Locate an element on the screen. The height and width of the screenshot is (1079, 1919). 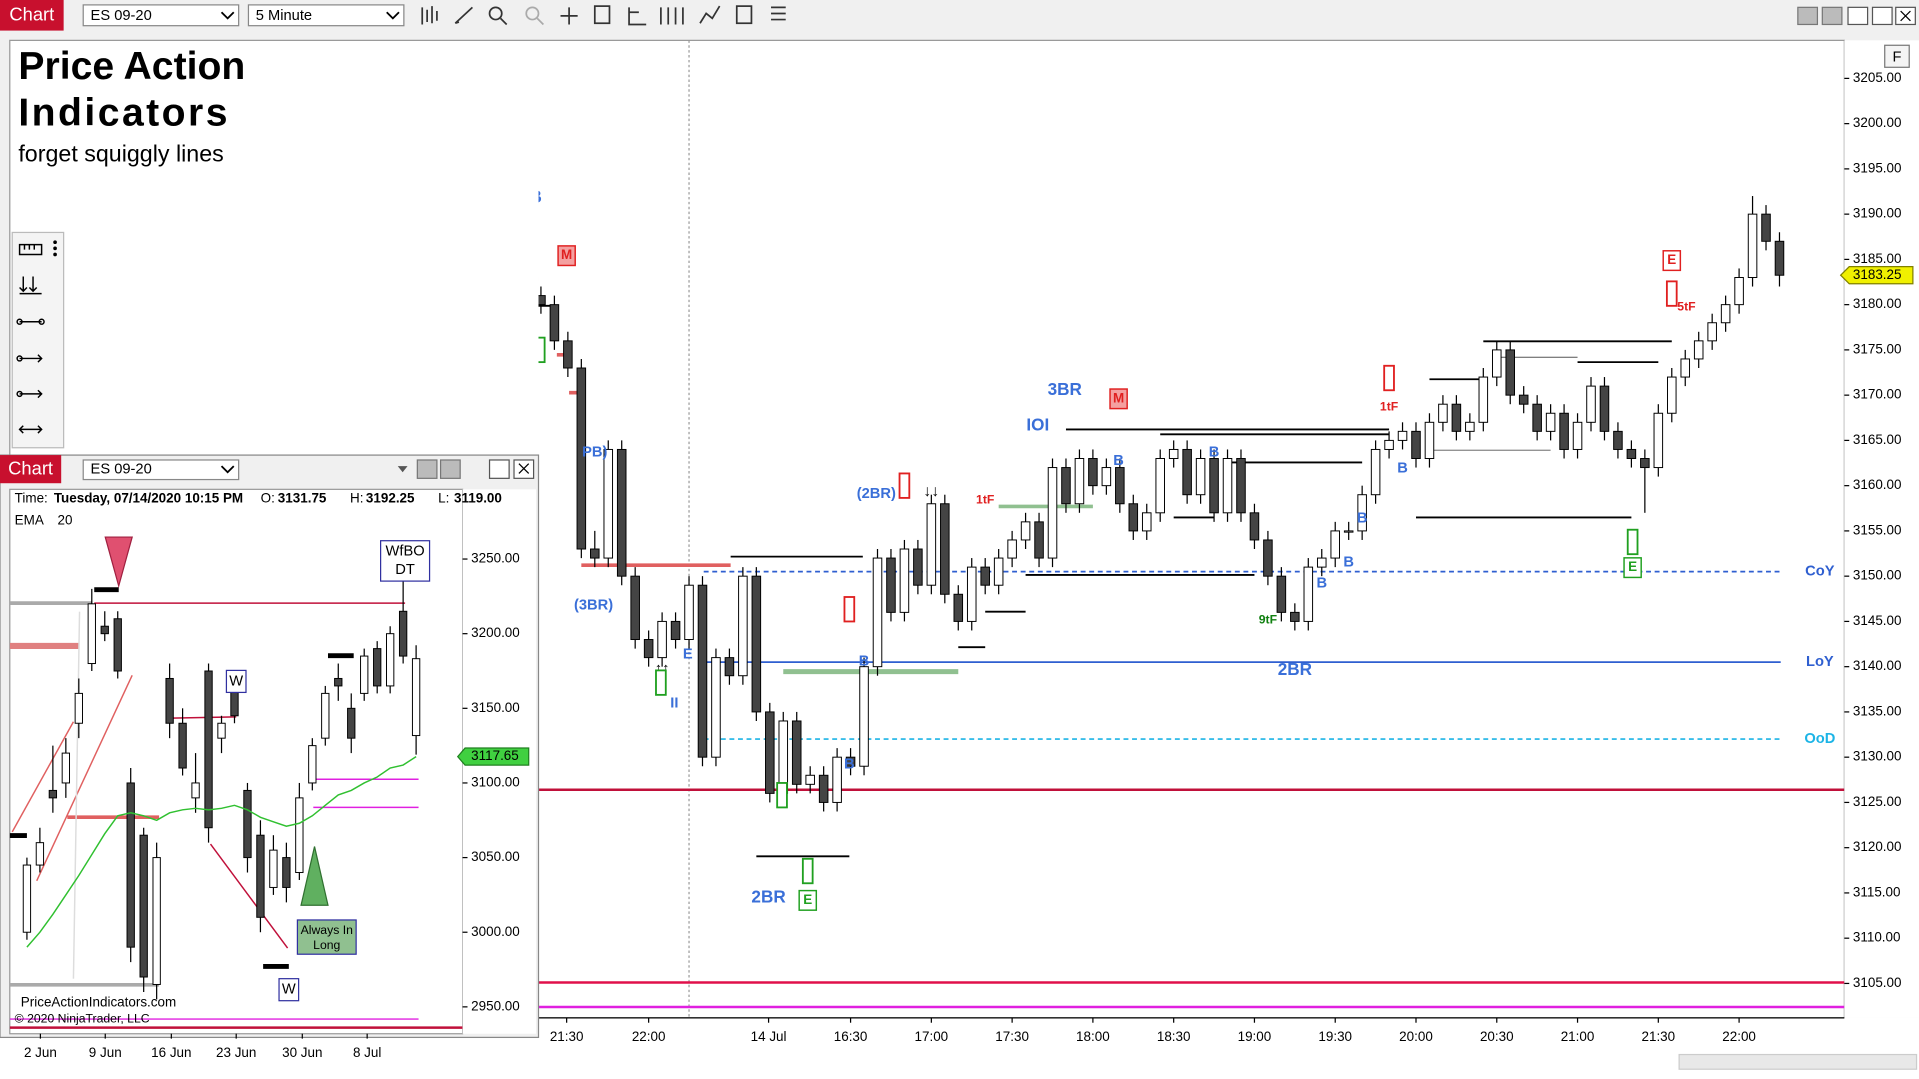
annotation: II is located at coordinates (674, 703).